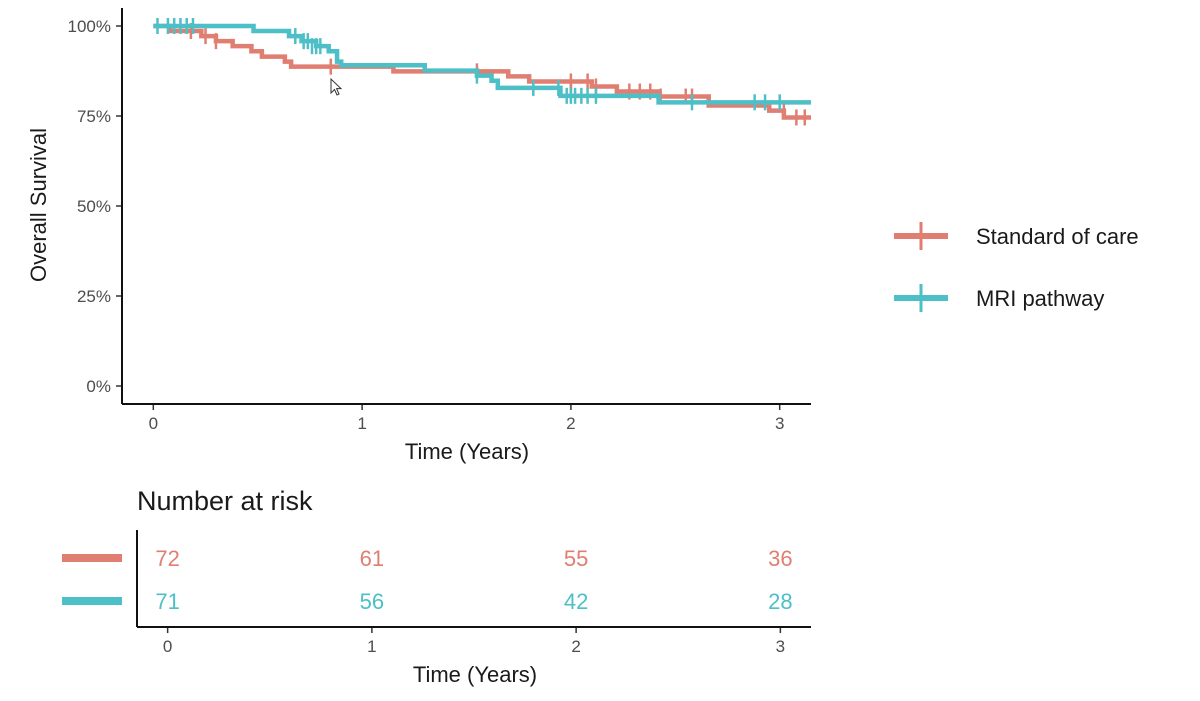  I want to click on risk-row-mri: 71 56 42 28, so click(427, 601).